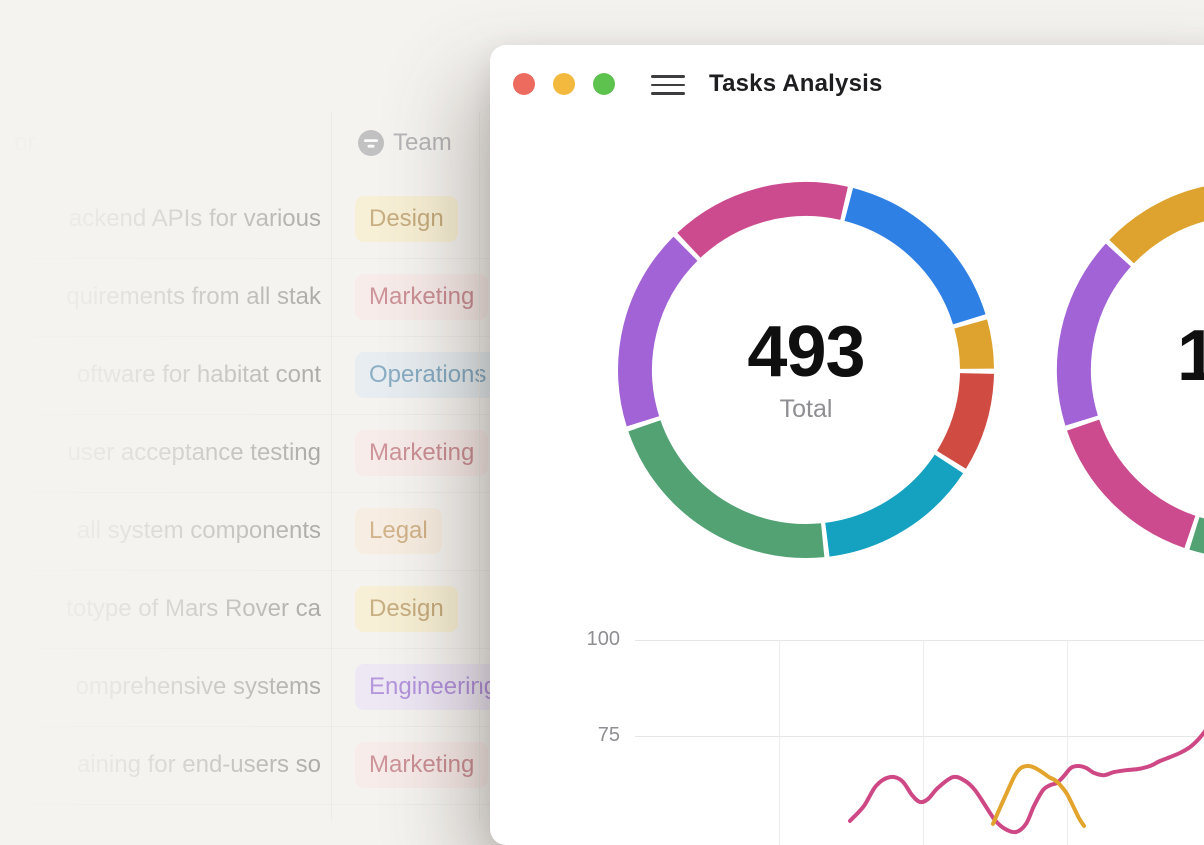 The width and height of the screenshot is (1204, 845). I want to click on table-row: totype of Mars Rover ca Design, so click(245, 609).